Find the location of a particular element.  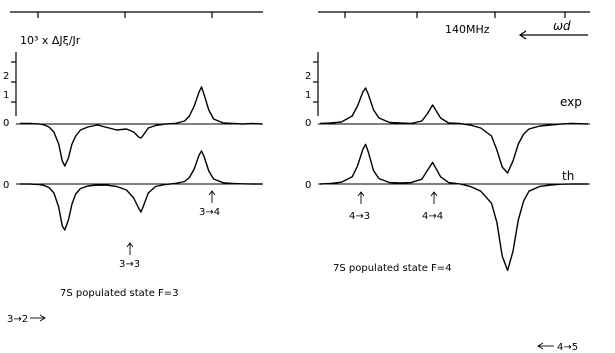

annot-4-3: 4→3 is located at coordinates (359, 216).